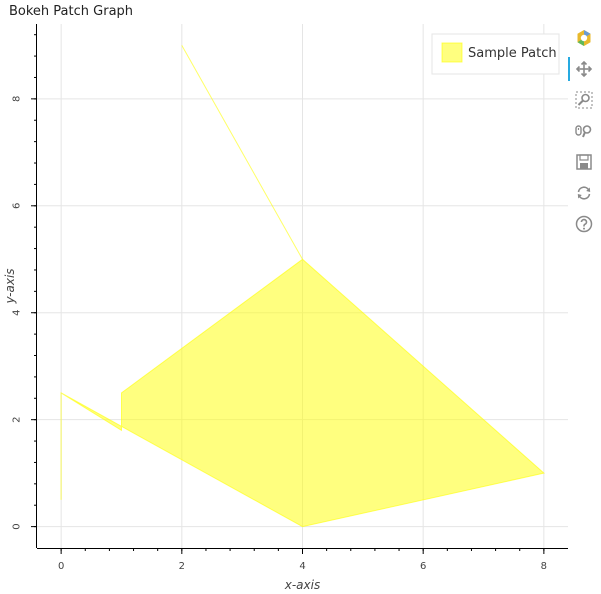 This screenshot has width=601, height=594. I want to click on x-axis-label: x-axis, so click(302, 585).